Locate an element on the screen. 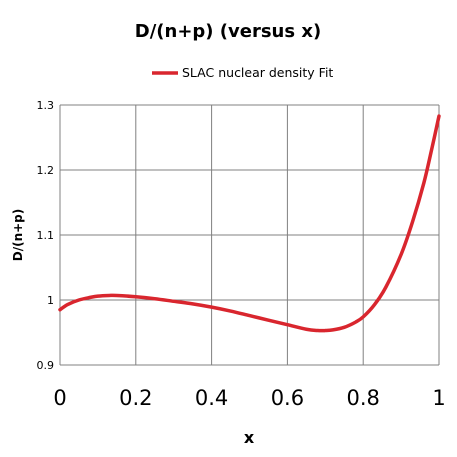 The image size is (457, 457). y-tick-label: 1.3 is located at coordinates (46, 105).